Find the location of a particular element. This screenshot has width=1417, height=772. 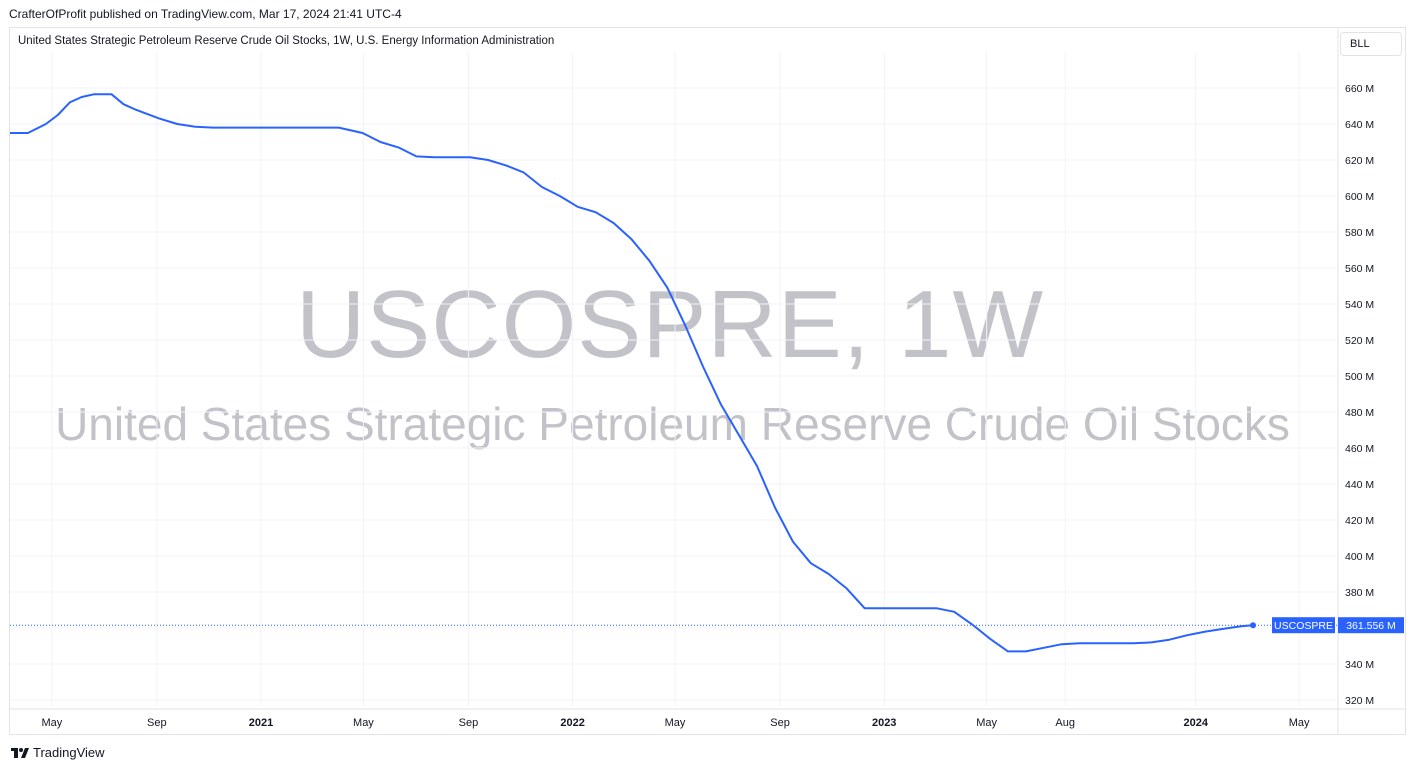

x-tick-label: Aug is located at coordinates (1065, 723).